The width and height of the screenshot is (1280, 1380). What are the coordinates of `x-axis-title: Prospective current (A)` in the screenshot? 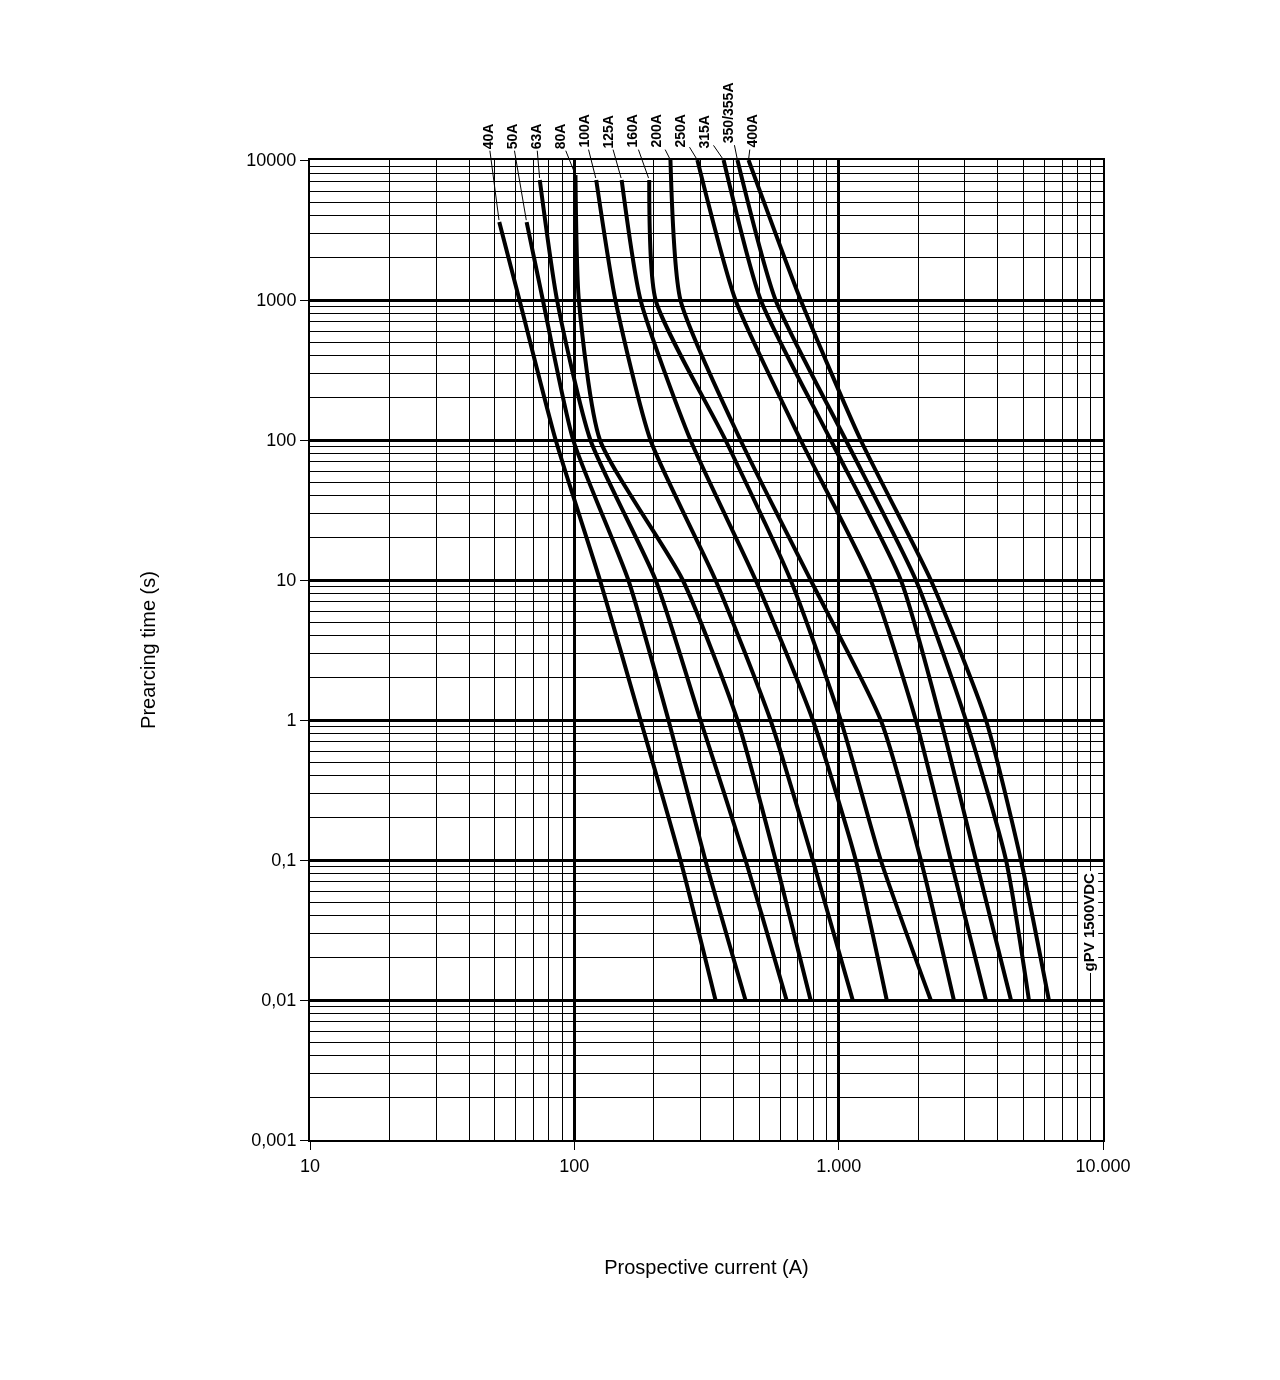 It's located at (706, 1266).